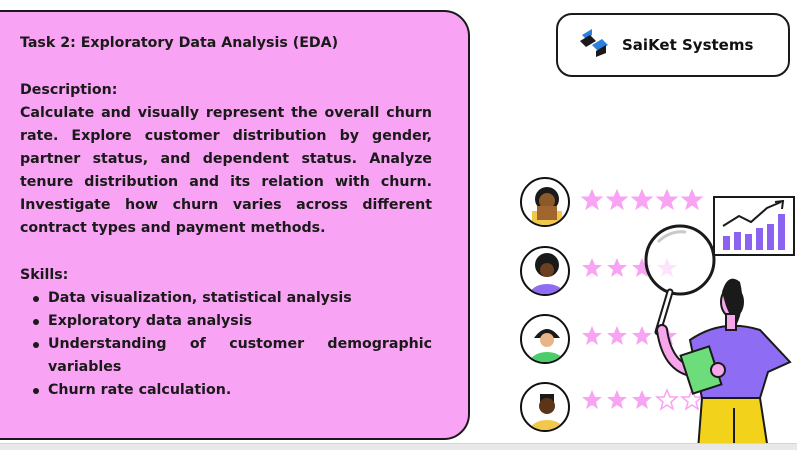 Image resolution: width=797 pixels, height=450 pixels. I want to click on brand-logo: SaiKet Systems, so click(673, 45).